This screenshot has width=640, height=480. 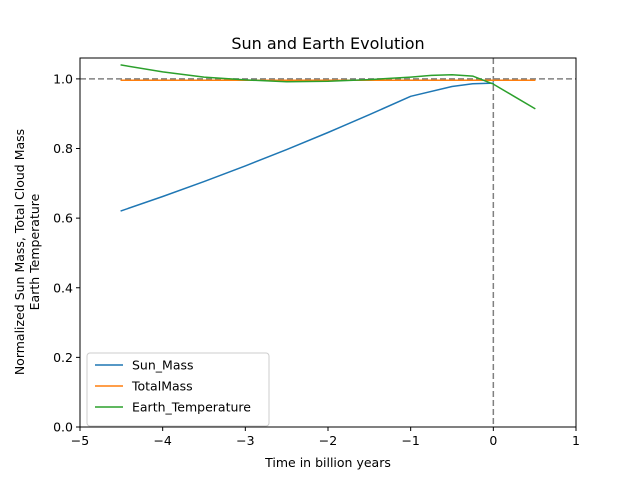 I want to click on legend-label: Earth_Temperature, so click(x=191, y=407).